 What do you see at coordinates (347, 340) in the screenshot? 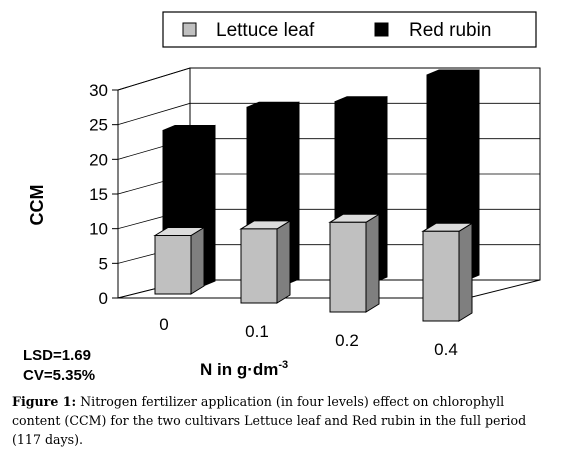
I see `x-tick-label: 0.2` at bounding box center [347, 340].